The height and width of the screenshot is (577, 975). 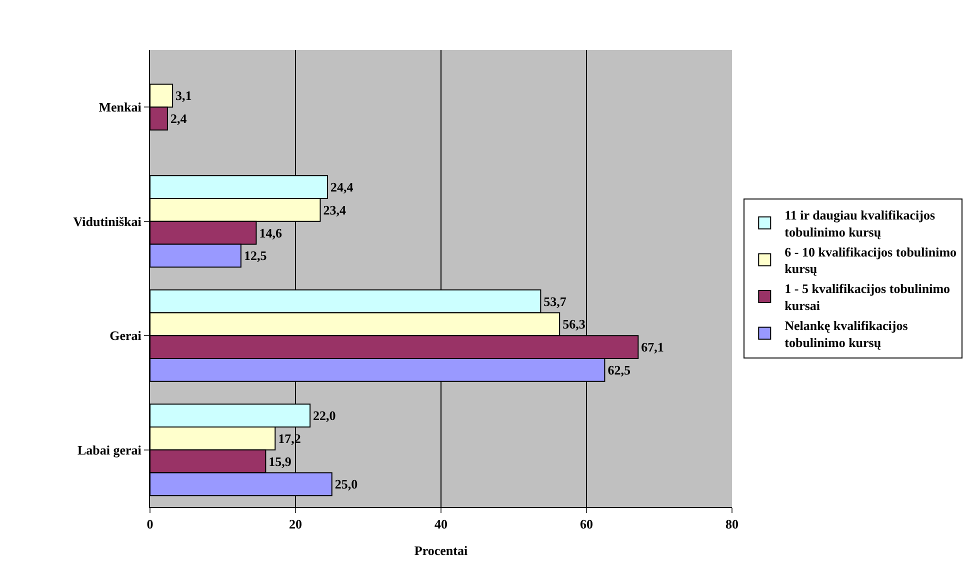 I want to click on data-label: 24,4, so click(x=342, y=187).